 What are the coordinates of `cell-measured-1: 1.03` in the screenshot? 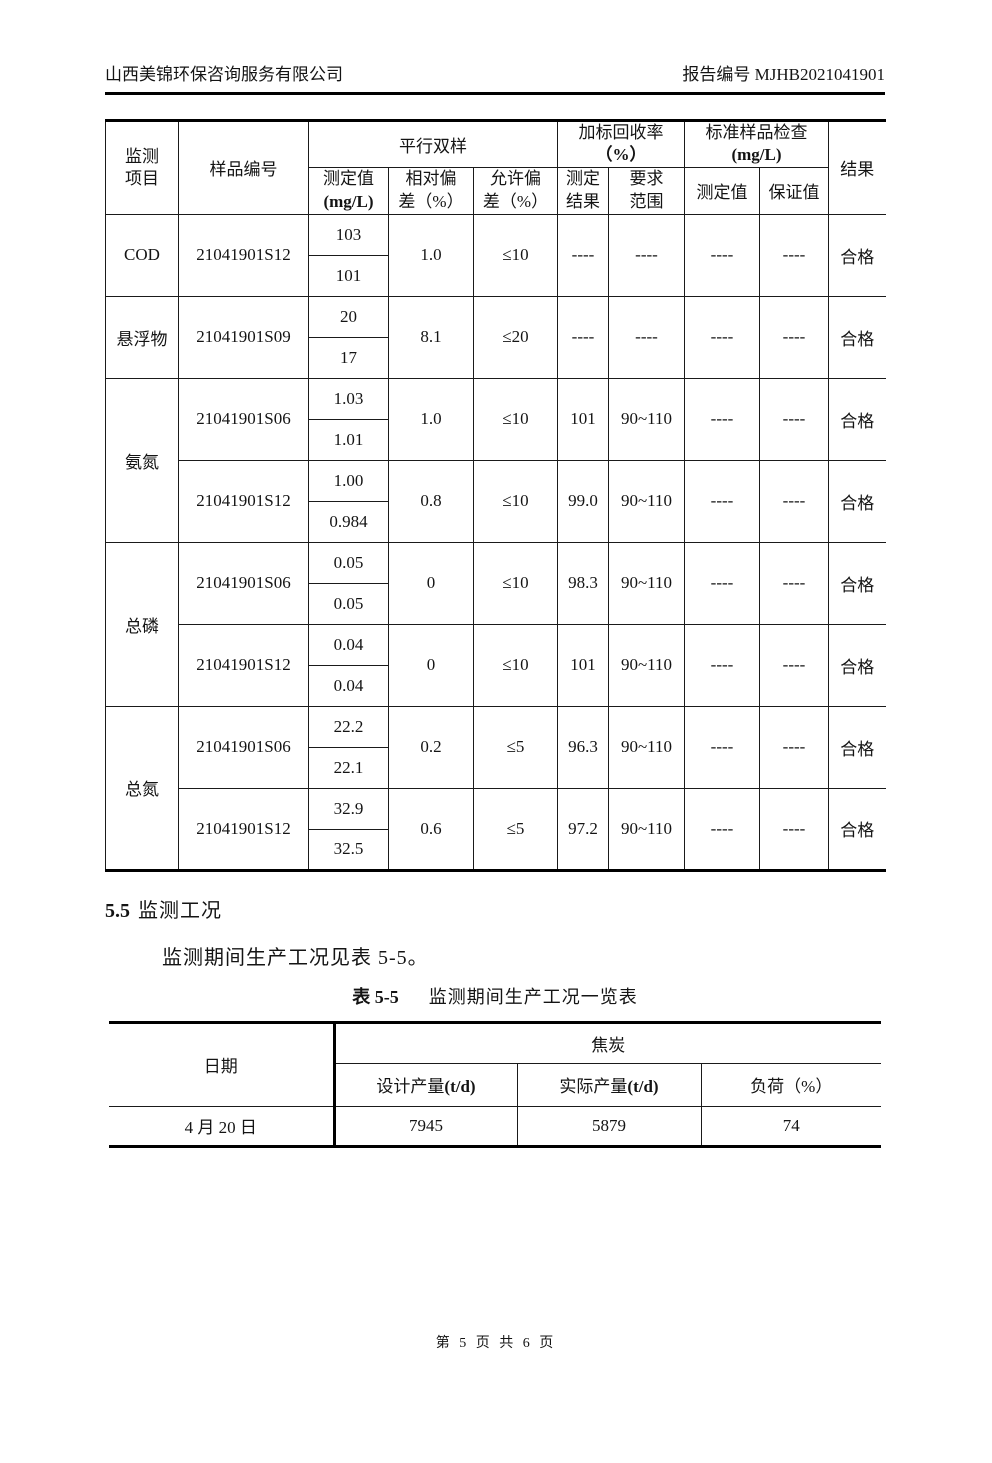 It's located at (348, 398).